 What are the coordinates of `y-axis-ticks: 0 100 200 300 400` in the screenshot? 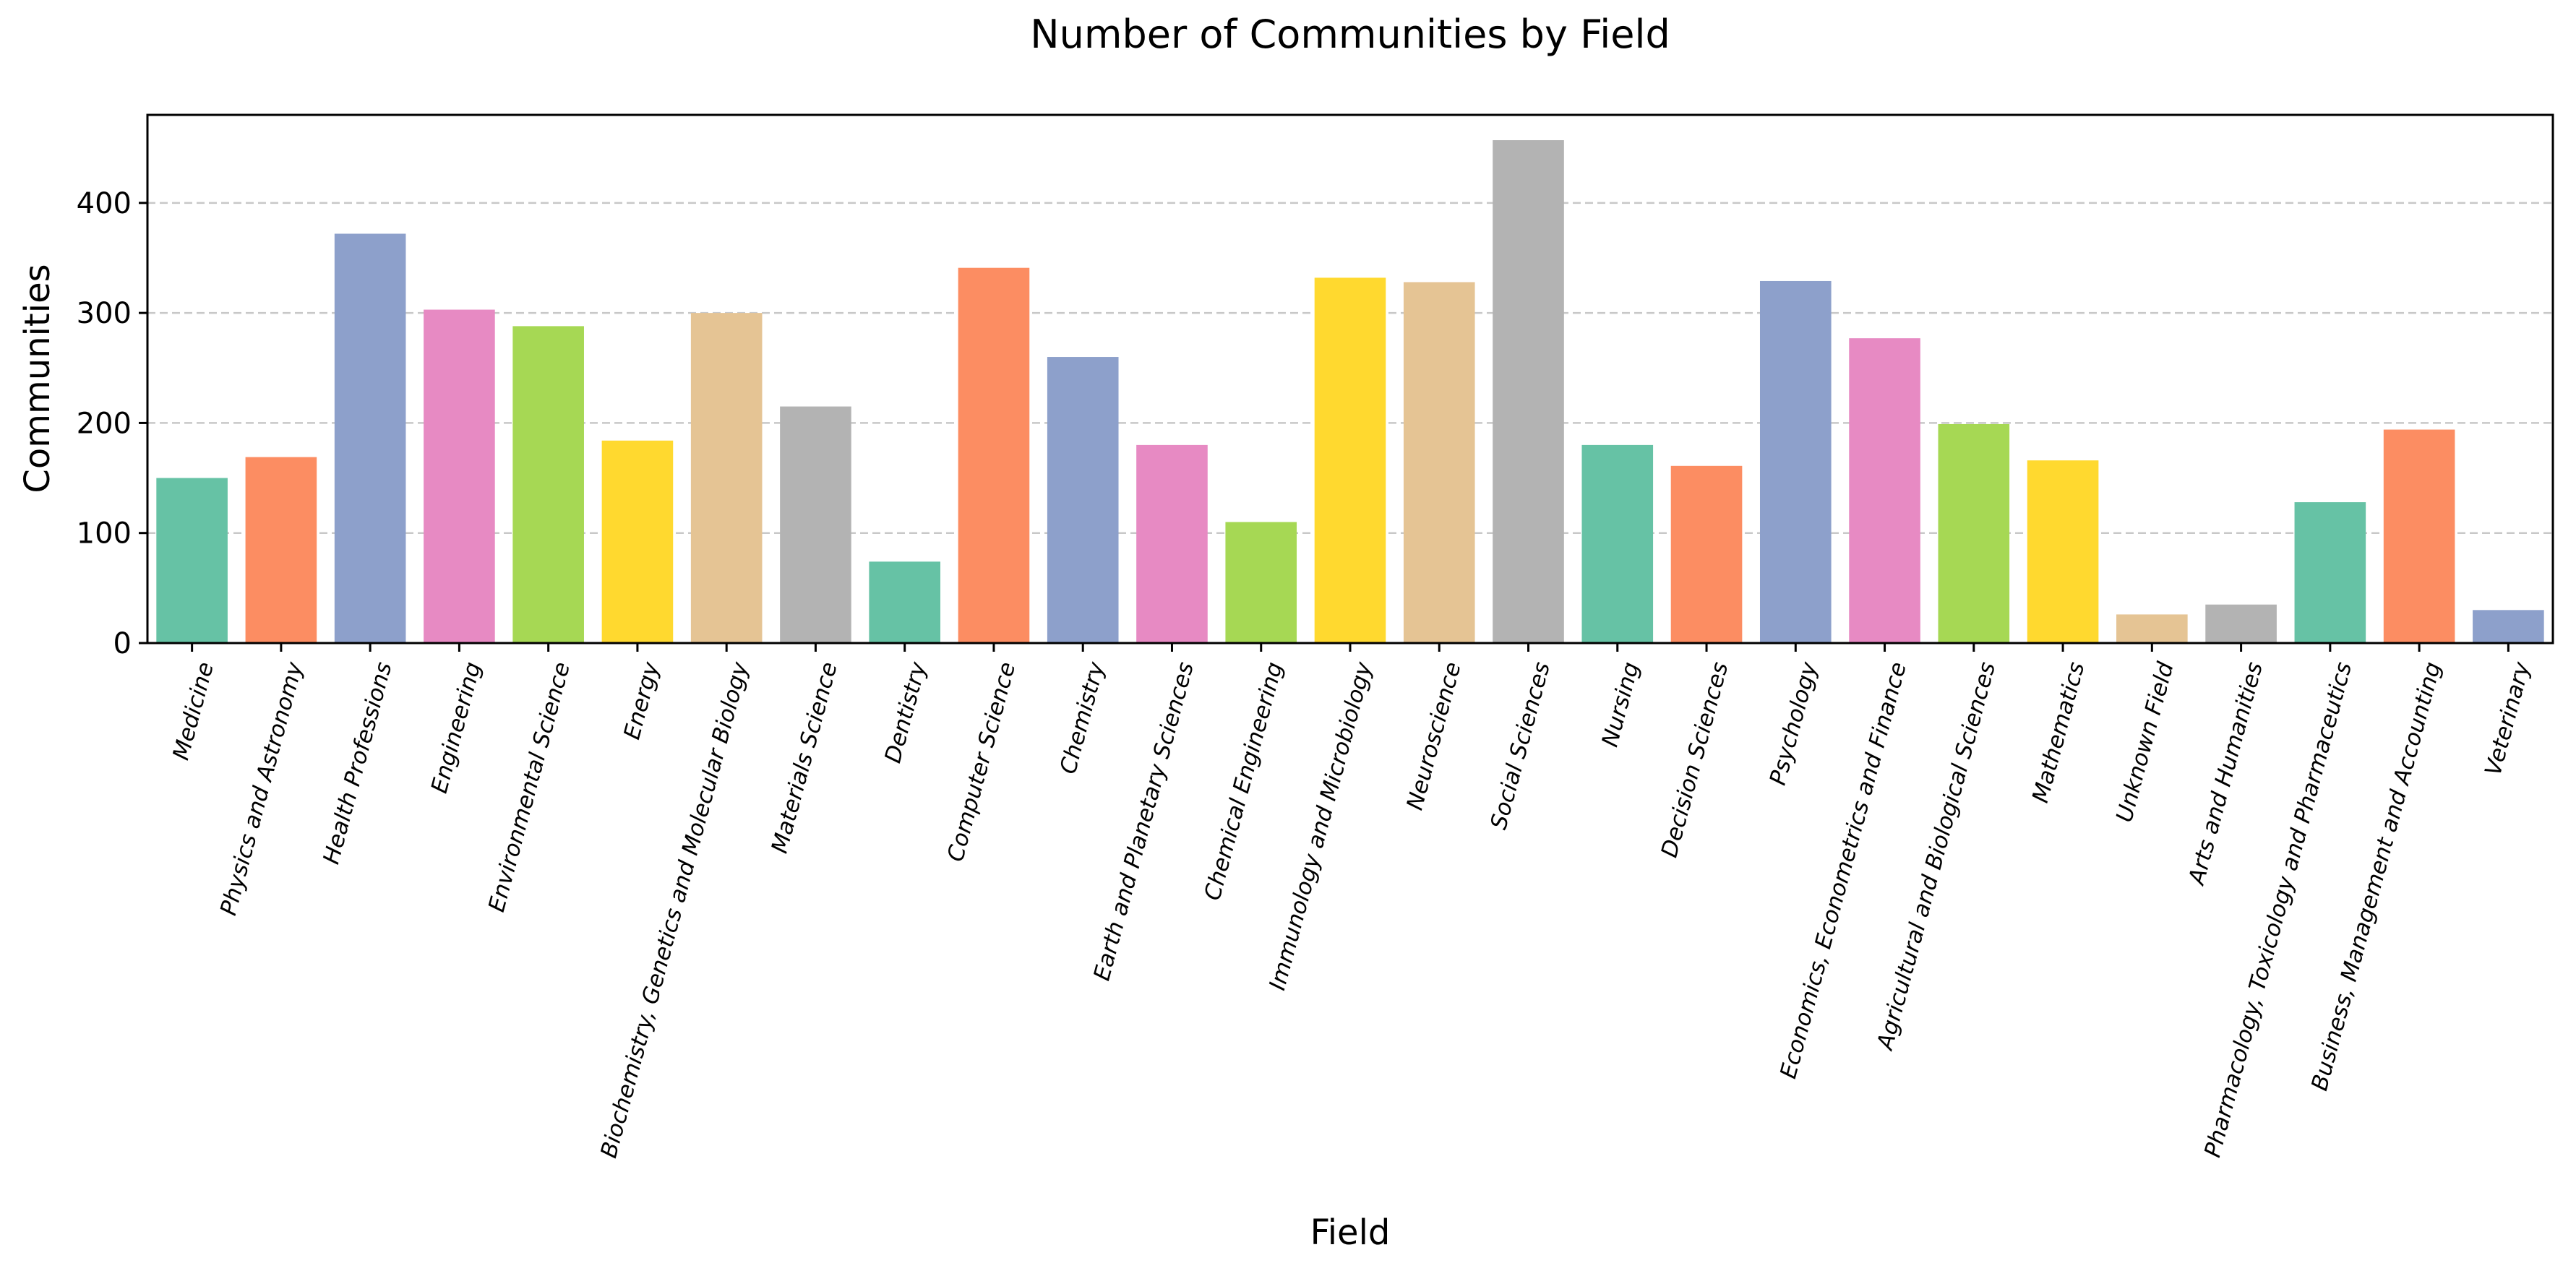 It's located at (112, 423).